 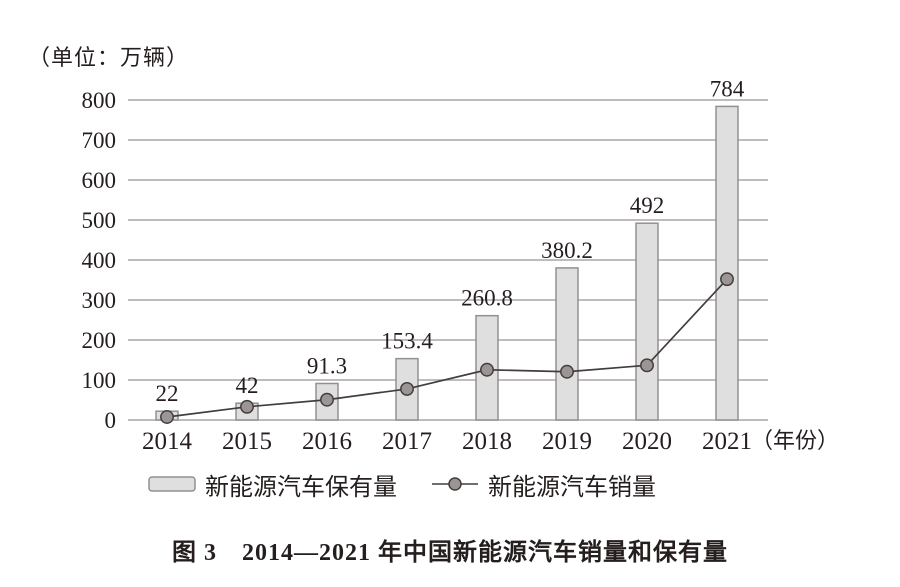 I want to click on y-tick-label: 200, so click(x=99, y=340).